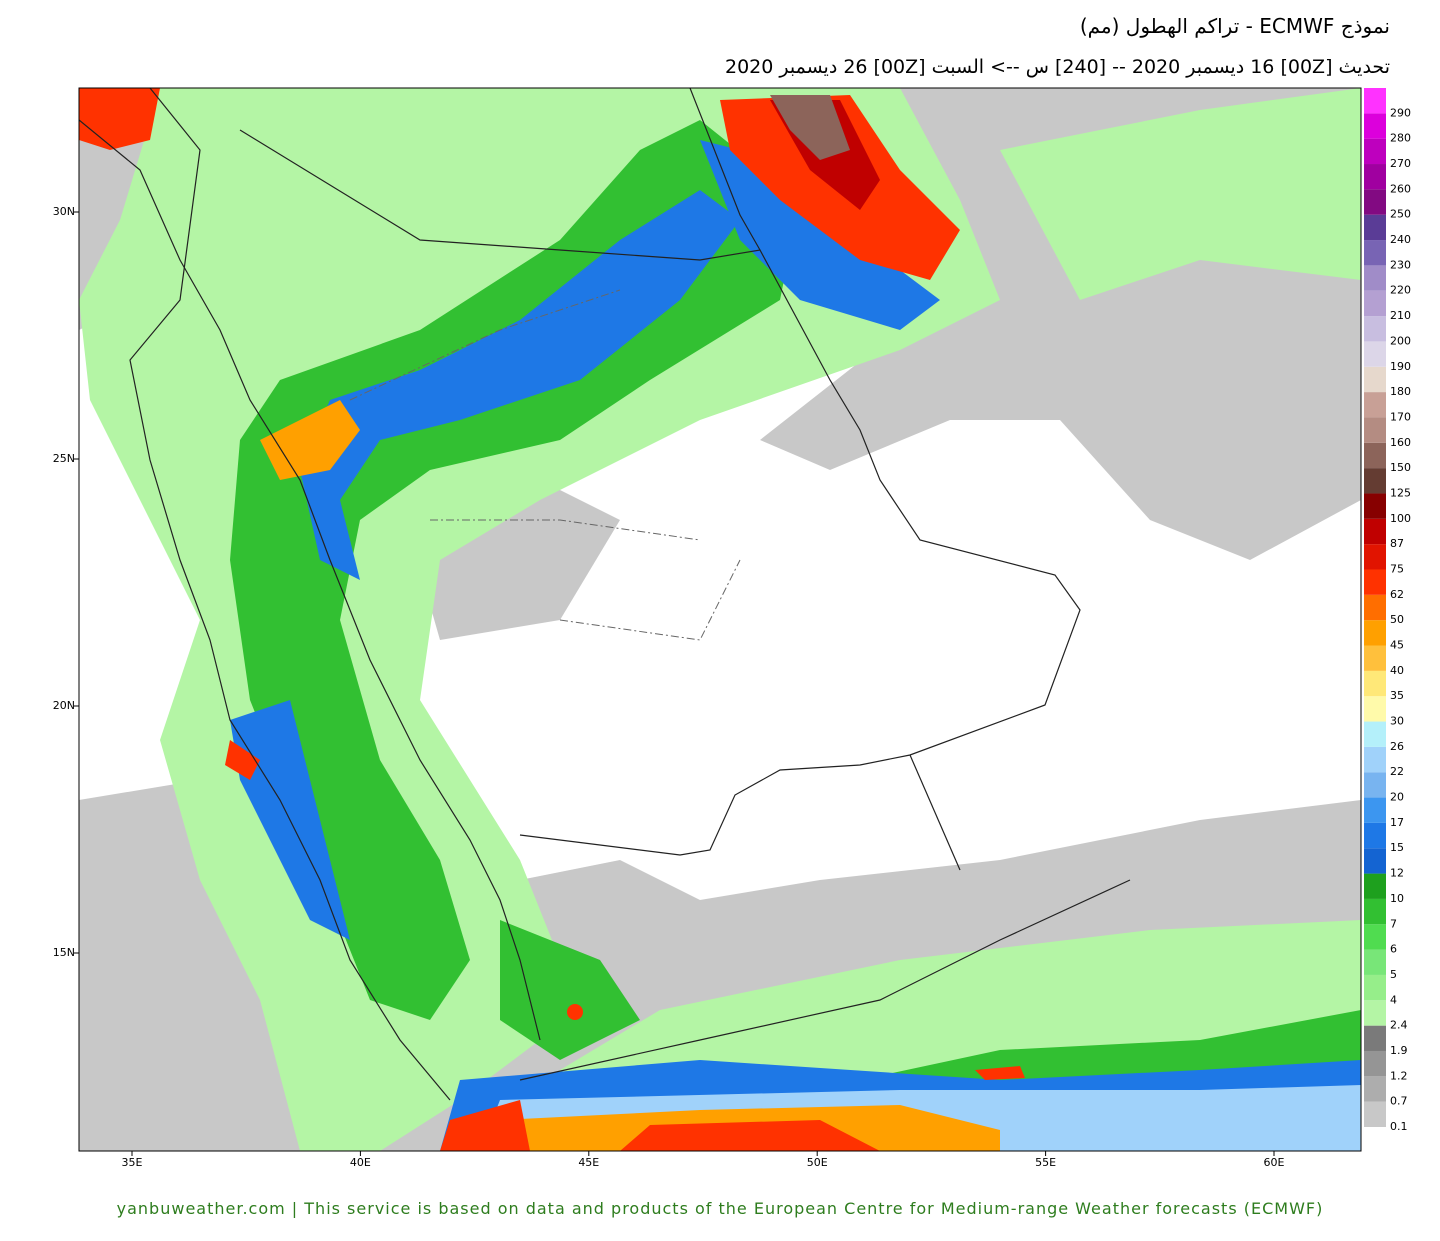  What do you see at coordinates (1400, 264) in the screenshot?
I see `colorbar-label: 230` at bounding box center [1400, 264].